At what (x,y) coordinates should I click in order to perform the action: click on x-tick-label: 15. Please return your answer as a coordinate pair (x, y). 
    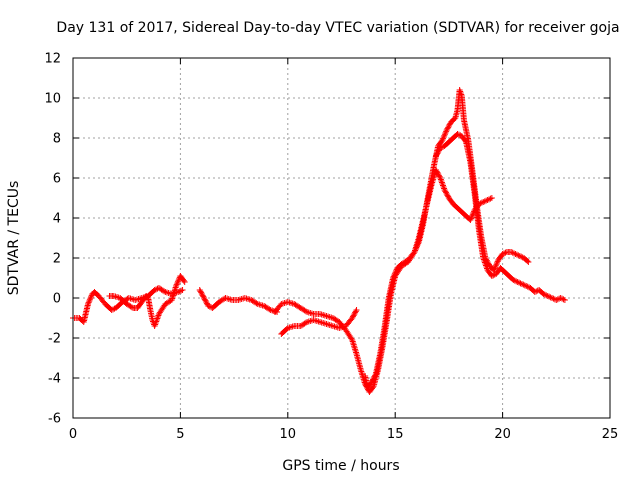
    Looking at the image, I should click on (395, 434).